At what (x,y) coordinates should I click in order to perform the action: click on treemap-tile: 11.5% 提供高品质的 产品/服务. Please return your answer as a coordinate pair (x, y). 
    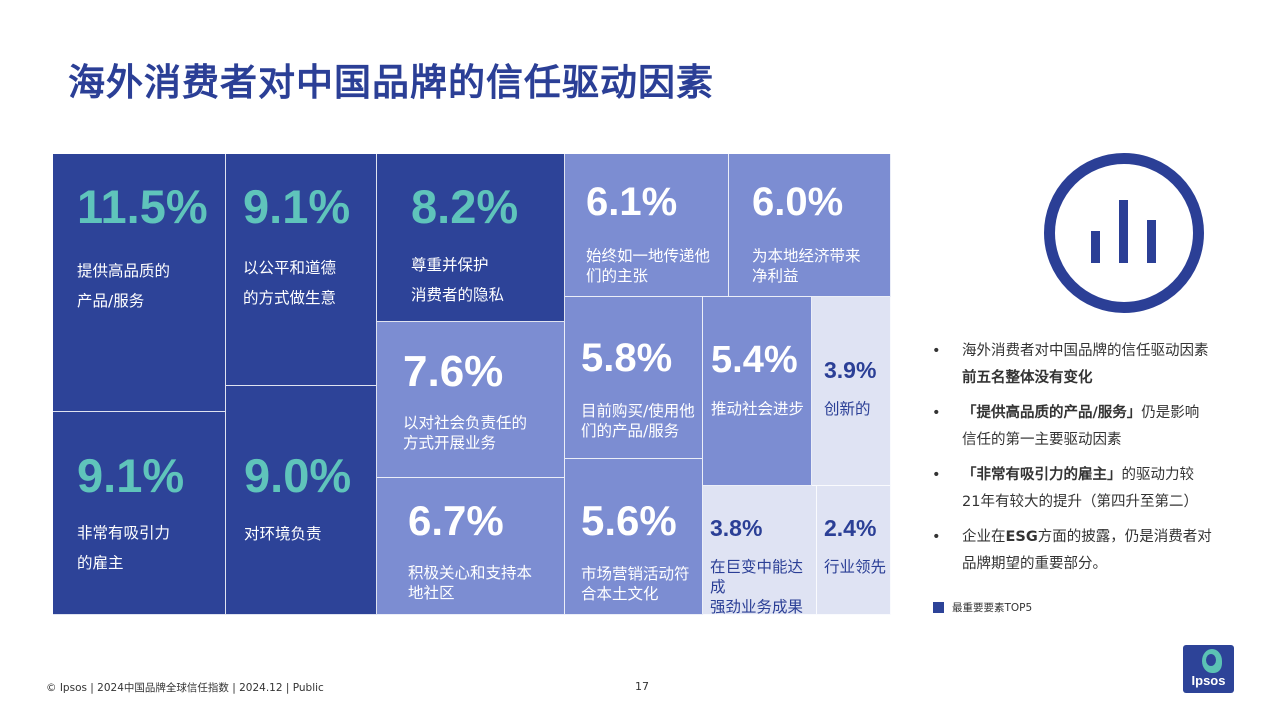
    Looking at the image, I should click on (139, 283).